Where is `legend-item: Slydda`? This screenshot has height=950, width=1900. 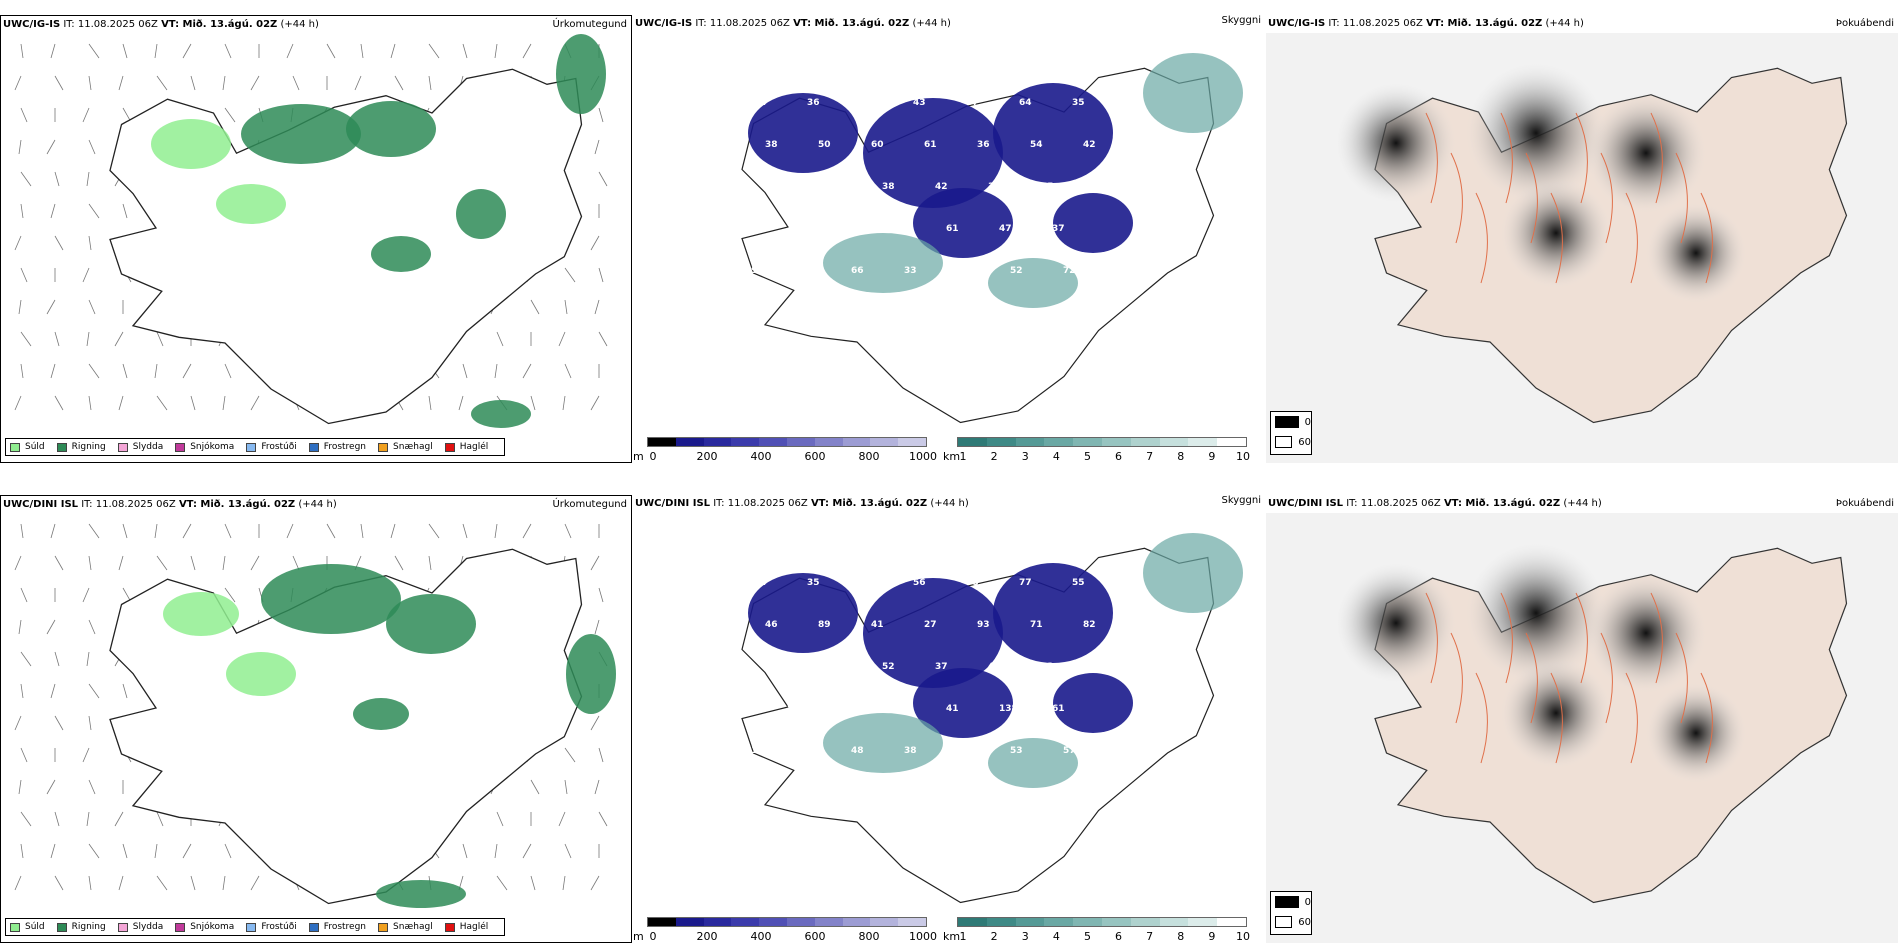 legend-item: Slydda is located at coordinates (140, 447).